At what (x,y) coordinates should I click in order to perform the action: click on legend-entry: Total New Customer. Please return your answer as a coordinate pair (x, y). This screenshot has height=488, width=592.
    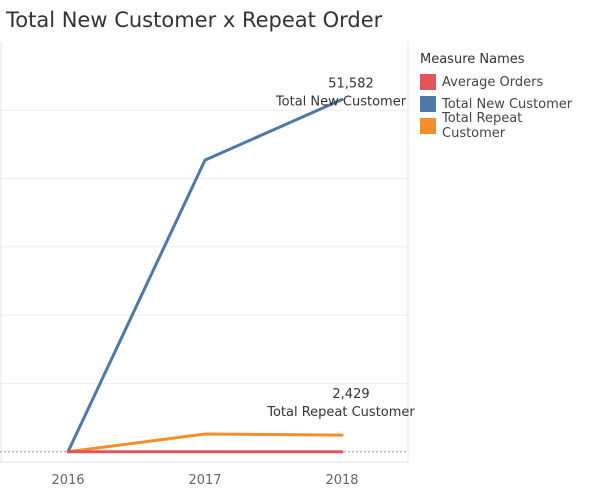
    Looking at the image, I should click on (504, 104).